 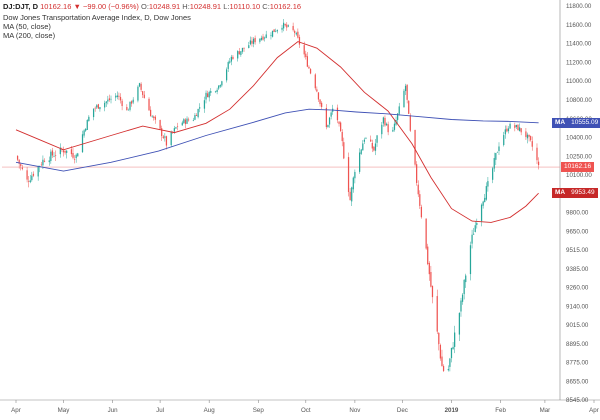 I want to click on ma50-legend: MA (50, close), so click(x=27, y=26).